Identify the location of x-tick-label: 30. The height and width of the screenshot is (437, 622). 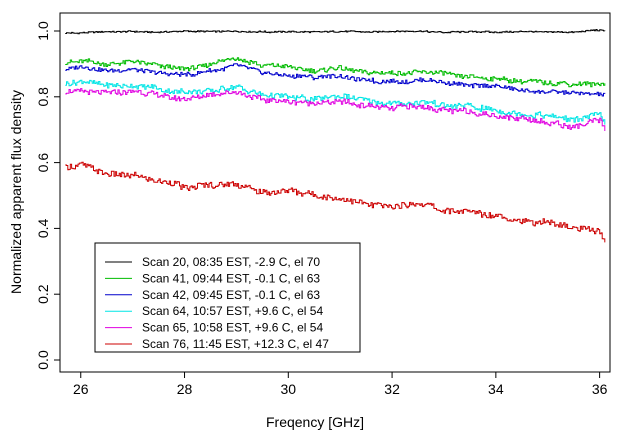
(289, 389).